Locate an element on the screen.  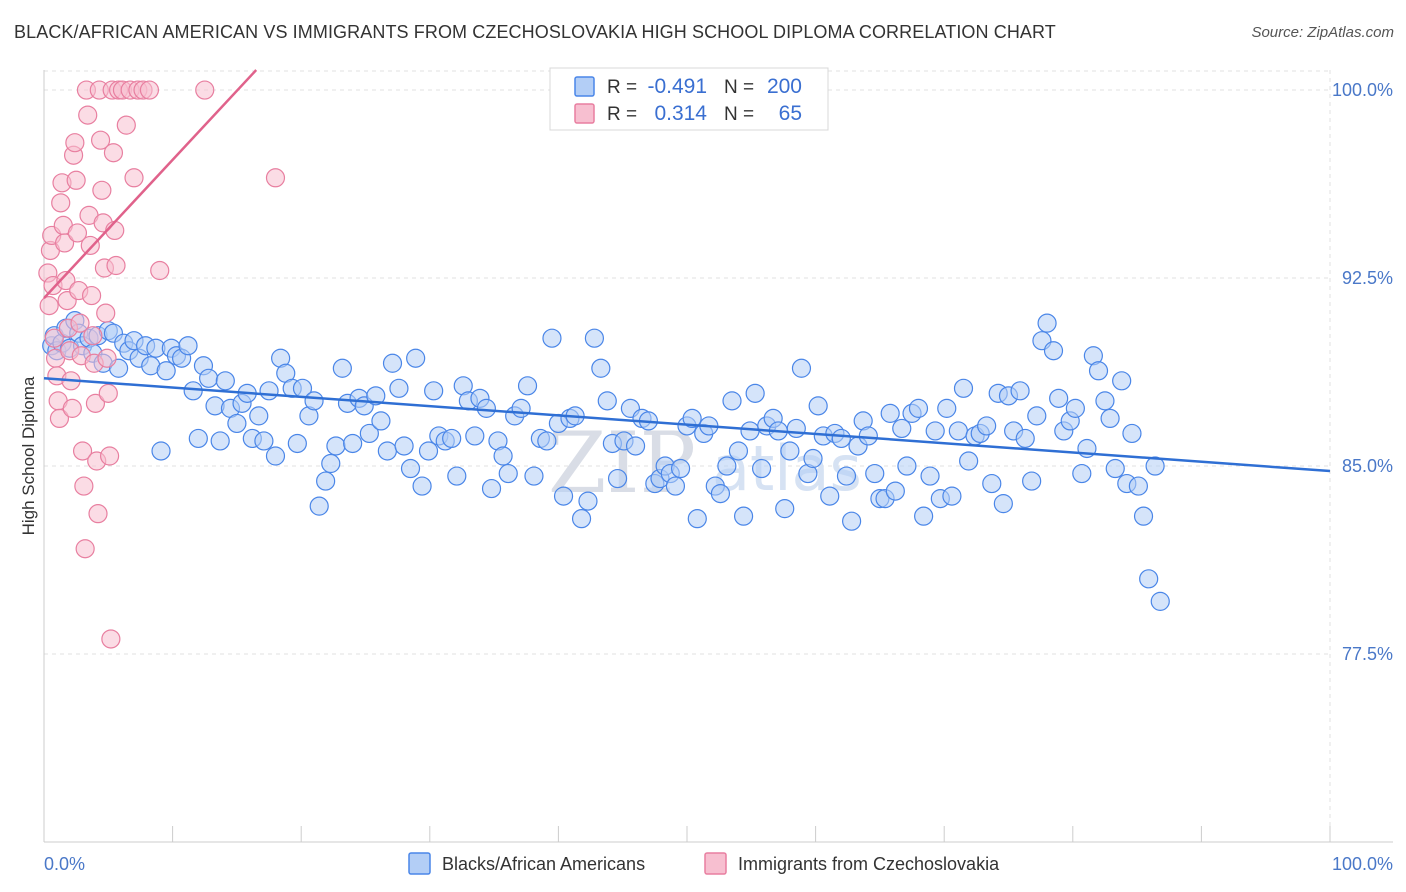
trend-line-czech is located at coordinates (150, 184).